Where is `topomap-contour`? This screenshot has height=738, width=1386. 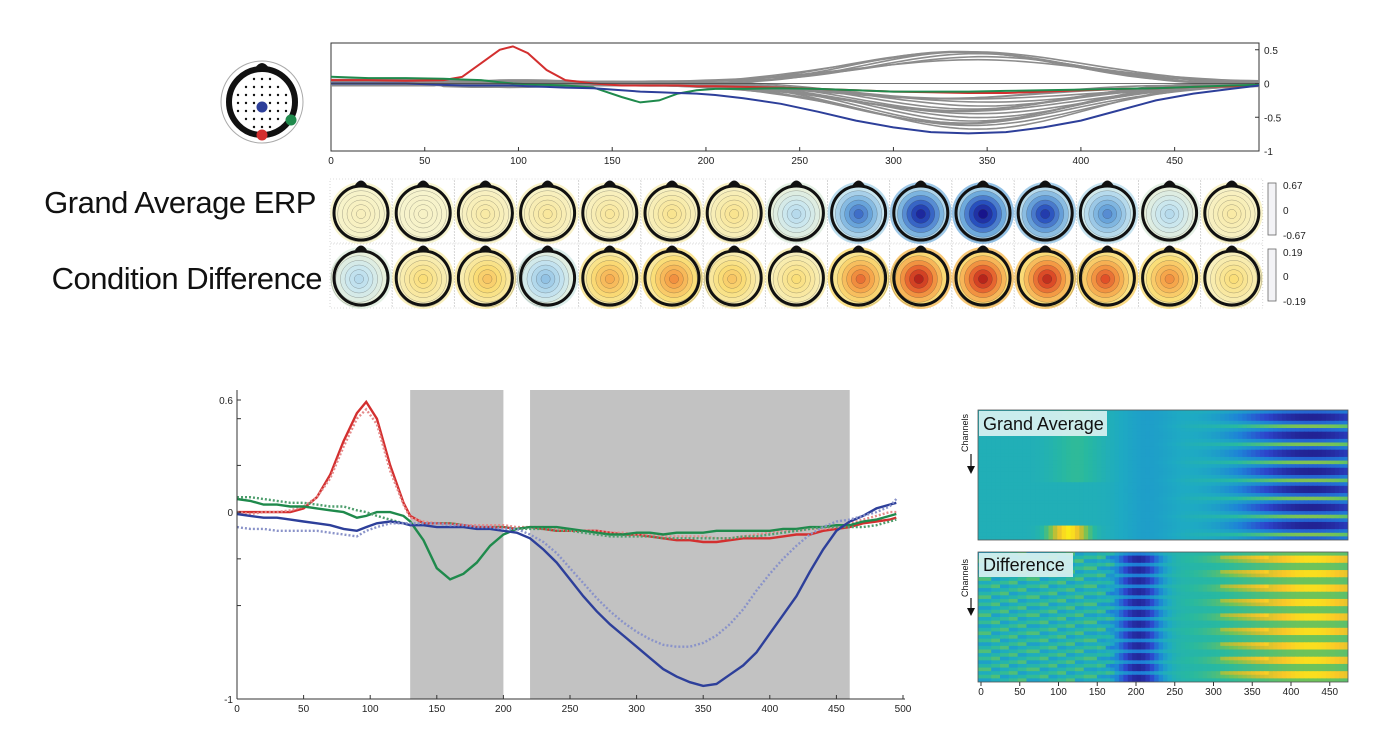
topomap-contour is located at coordinates (918, 279).